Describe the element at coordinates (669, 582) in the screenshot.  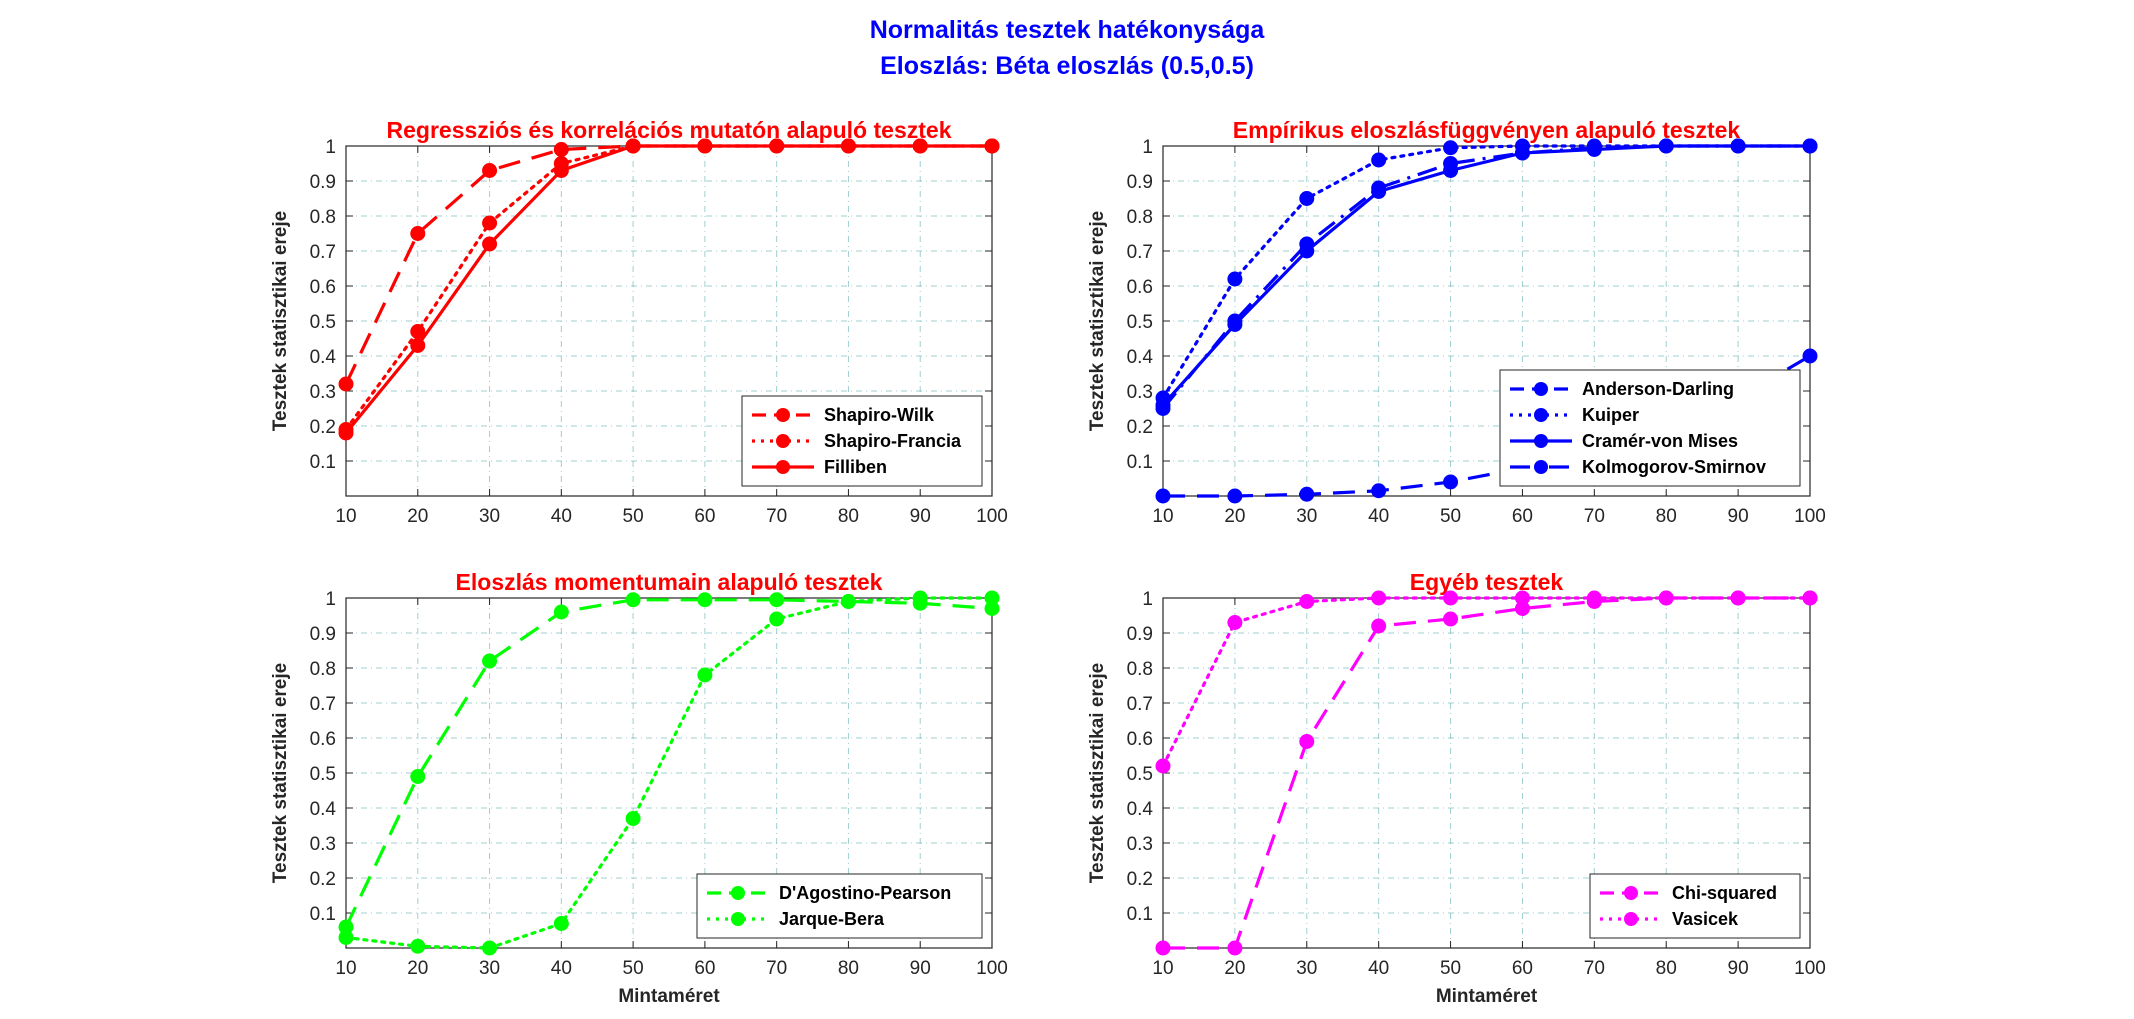
I see `panel-title: Eloszlás momentumain alapuló tesztek` at that location.